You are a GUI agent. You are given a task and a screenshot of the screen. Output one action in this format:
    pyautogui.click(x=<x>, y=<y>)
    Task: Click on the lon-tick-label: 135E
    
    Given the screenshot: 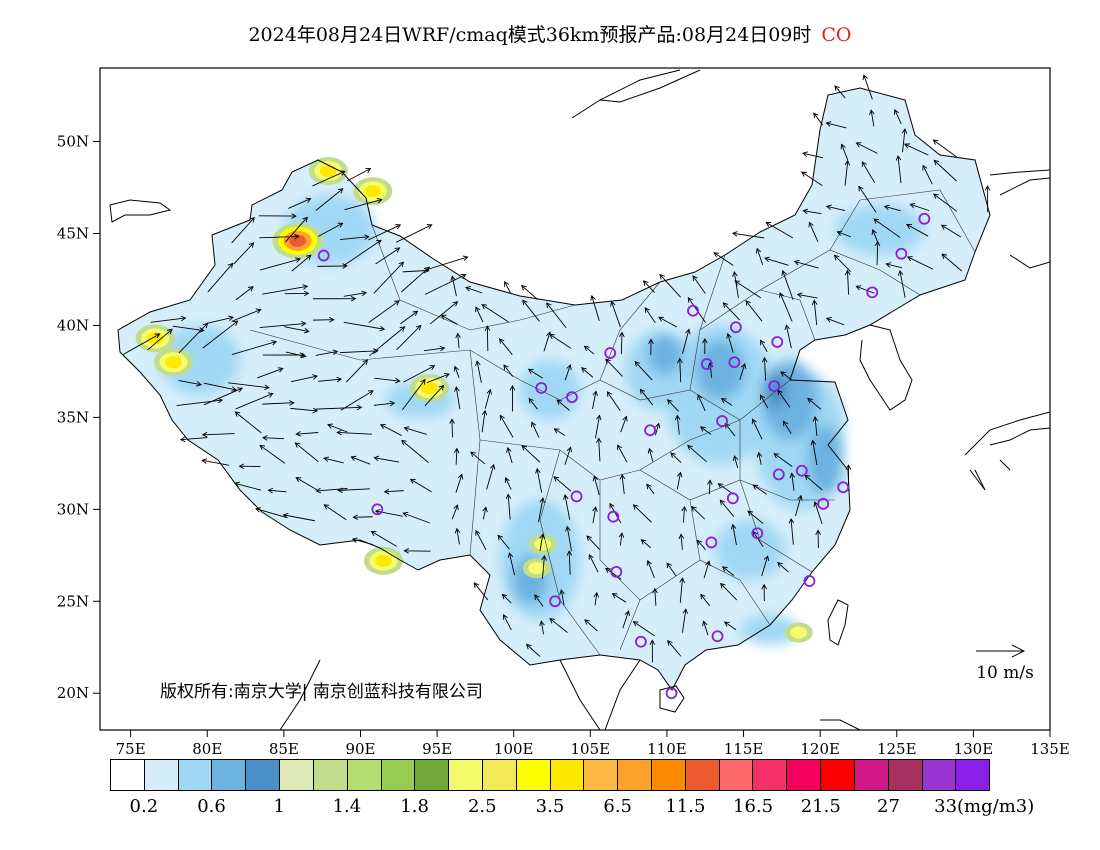 What is the action you would take?
    pyautogui.click(x=1050, y=749)
    